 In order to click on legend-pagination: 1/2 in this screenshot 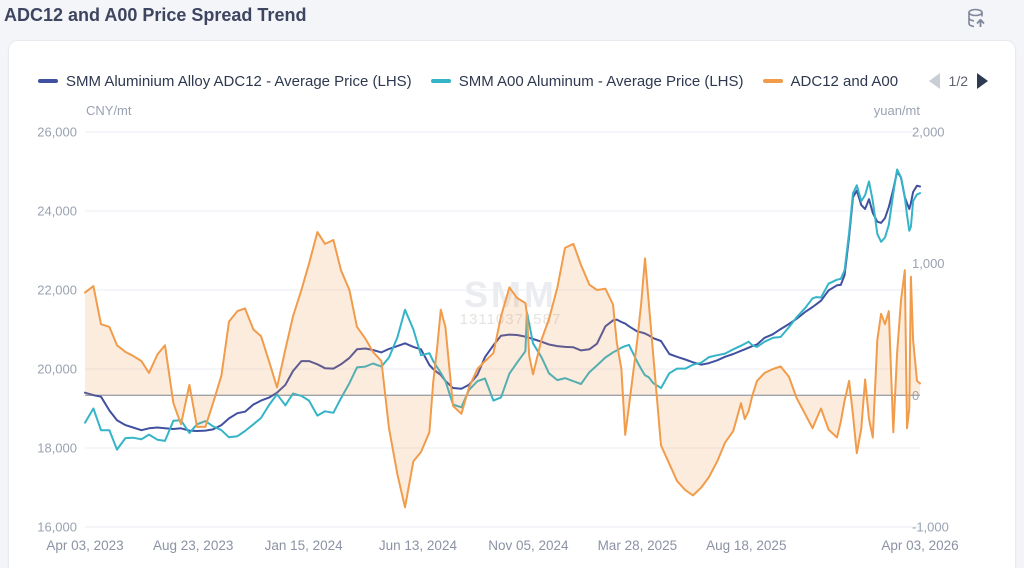, I will do `click(958, 81)`.